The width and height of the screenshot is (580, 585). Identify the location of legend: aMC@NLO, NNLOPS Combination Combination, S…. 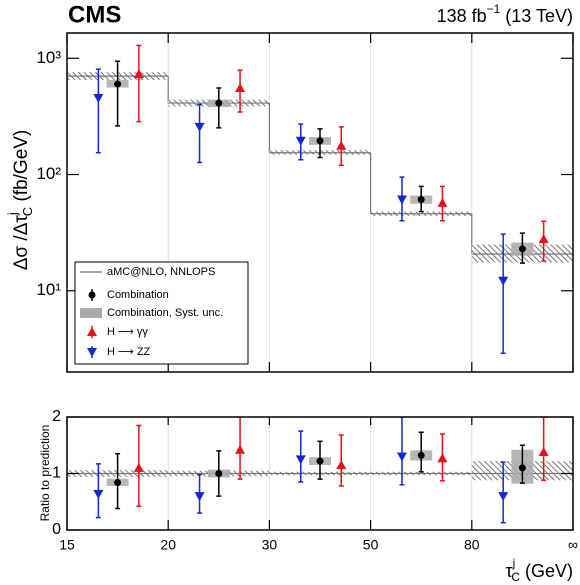
(151, 312).